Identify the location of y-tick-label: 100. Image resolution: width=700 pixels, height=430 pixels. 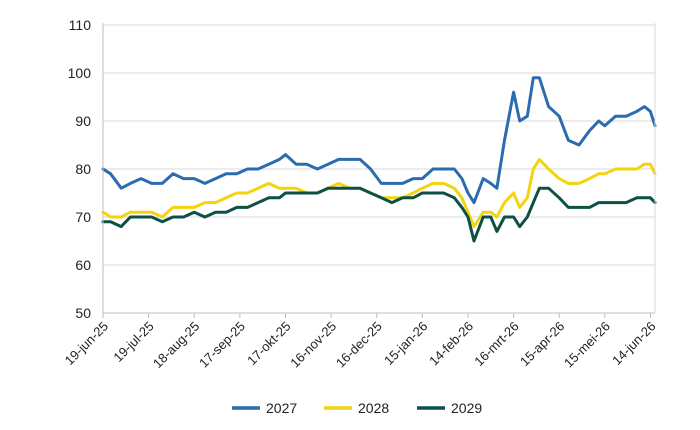
(80, 73).